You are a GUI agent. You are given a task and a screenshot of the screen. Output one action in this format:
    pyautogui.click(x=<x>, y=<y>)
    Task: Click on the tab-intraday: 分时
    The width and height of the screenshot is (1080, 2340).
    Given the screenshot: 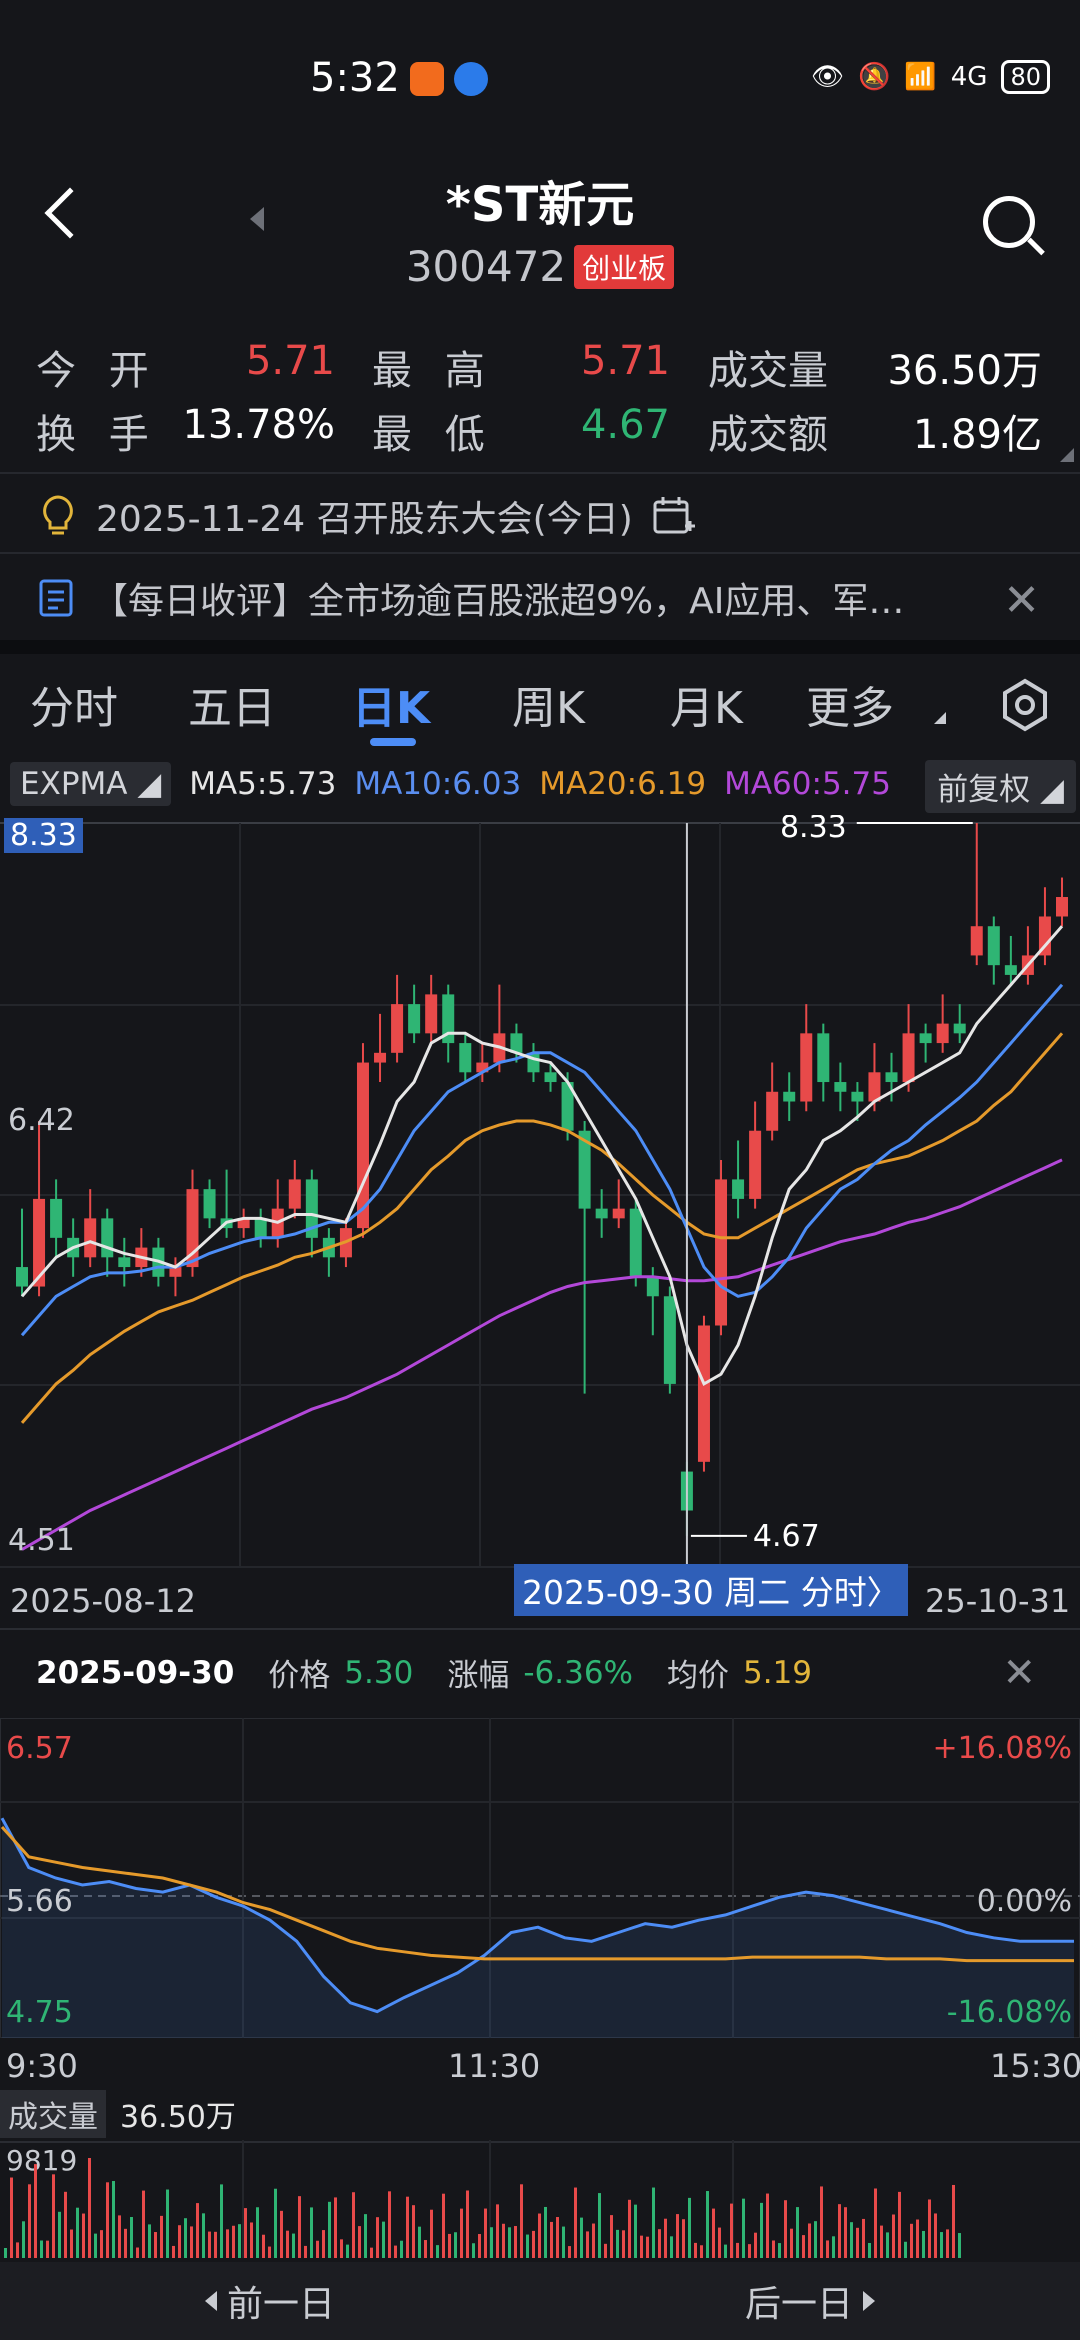 What is the action you would take?
    pyautogui.click(x=74, y=708)
    